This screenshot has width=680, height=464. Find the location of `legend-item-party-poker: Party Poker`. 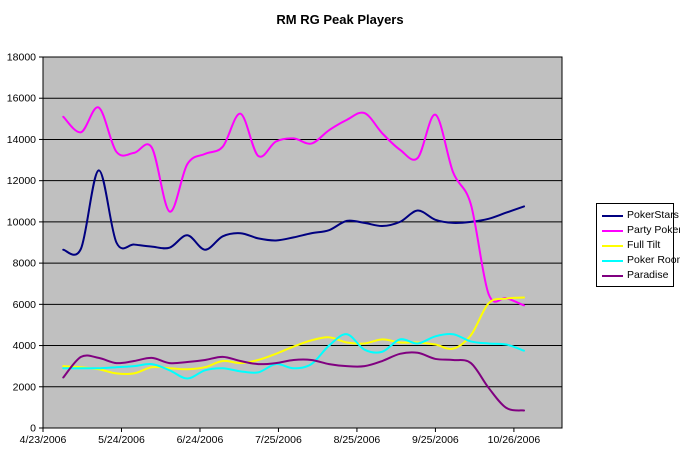

legend-item-party-poker: Party Poker is located at coordinates (638, 230).